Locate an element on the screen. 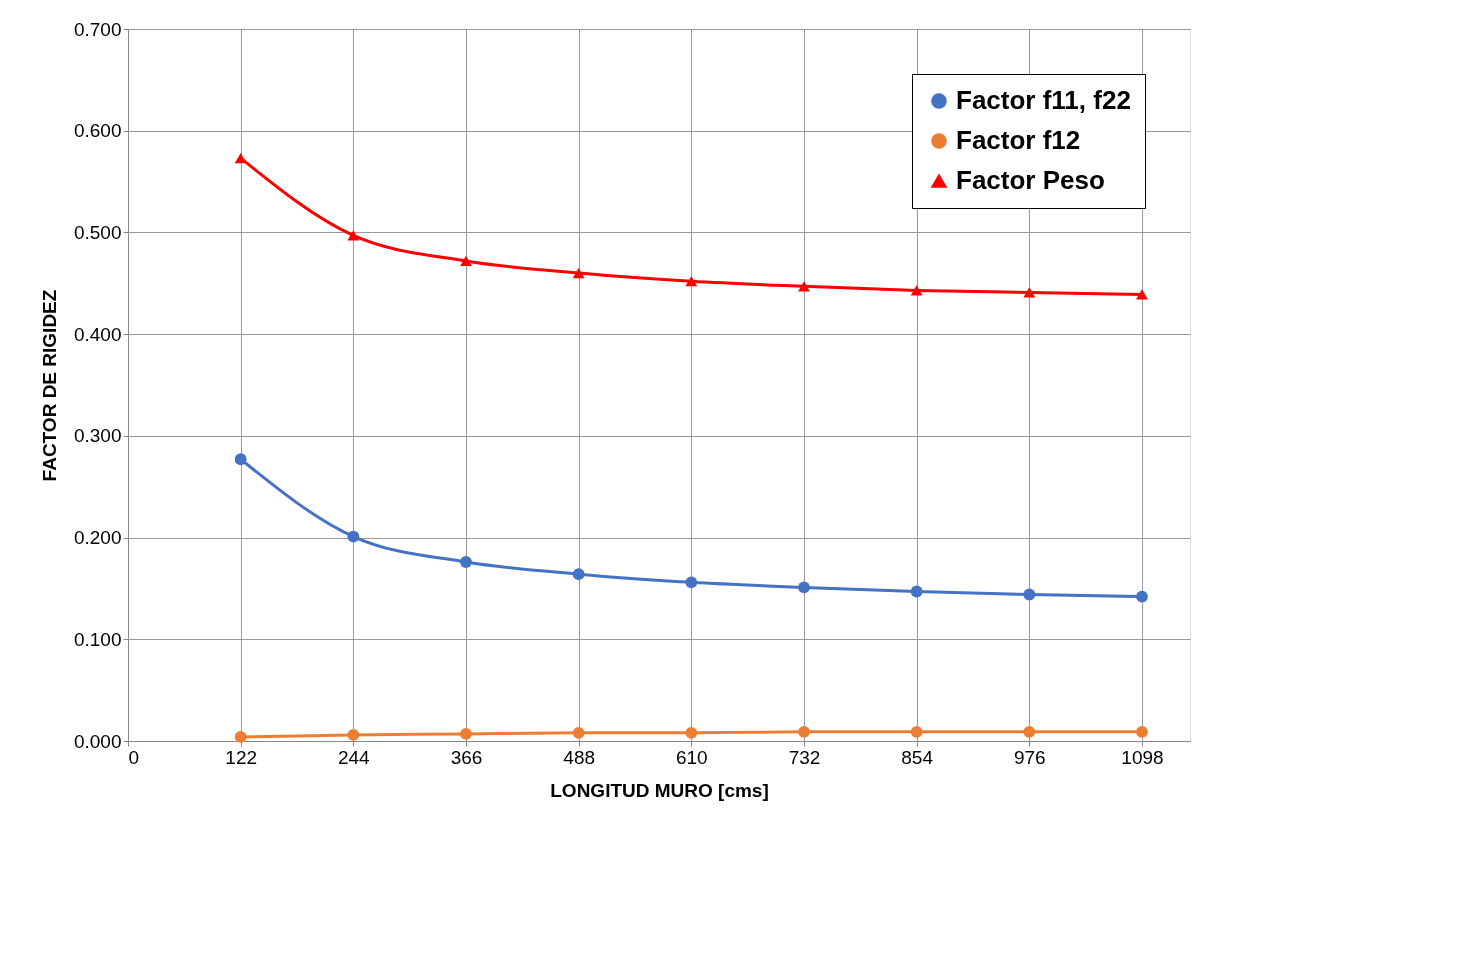 This screenshot has height=970, width=1457. x-tick-label: 854 is located at coordinates (917, 757).